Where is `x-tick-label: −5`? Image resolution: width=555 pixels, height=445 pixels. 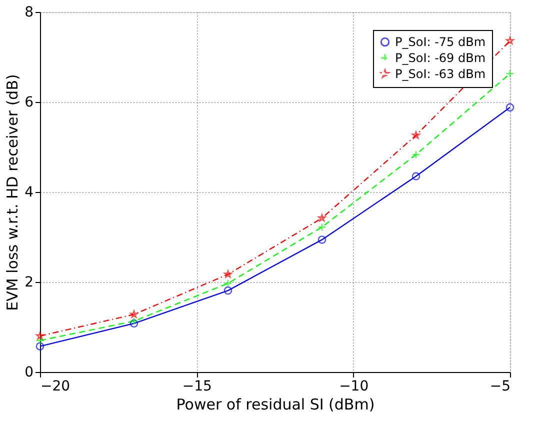
x-tick-label: −5 is located at coordinates (500, 386).